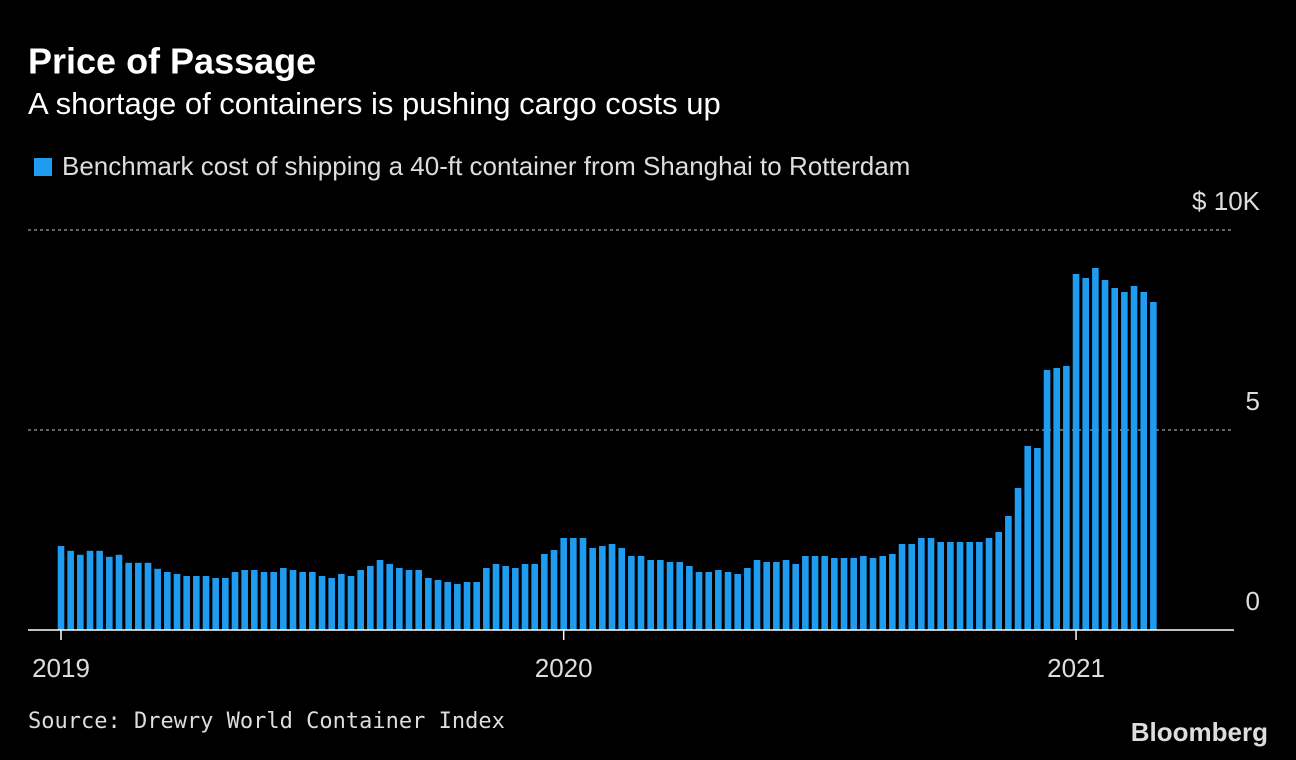 Image resolution: width=1296 pixels, height=760 pixels. What do you see at coordinates (1076, 668) in the screenshot?
I see `x-tick-label: 2021` at bounding box center [1076, 668].